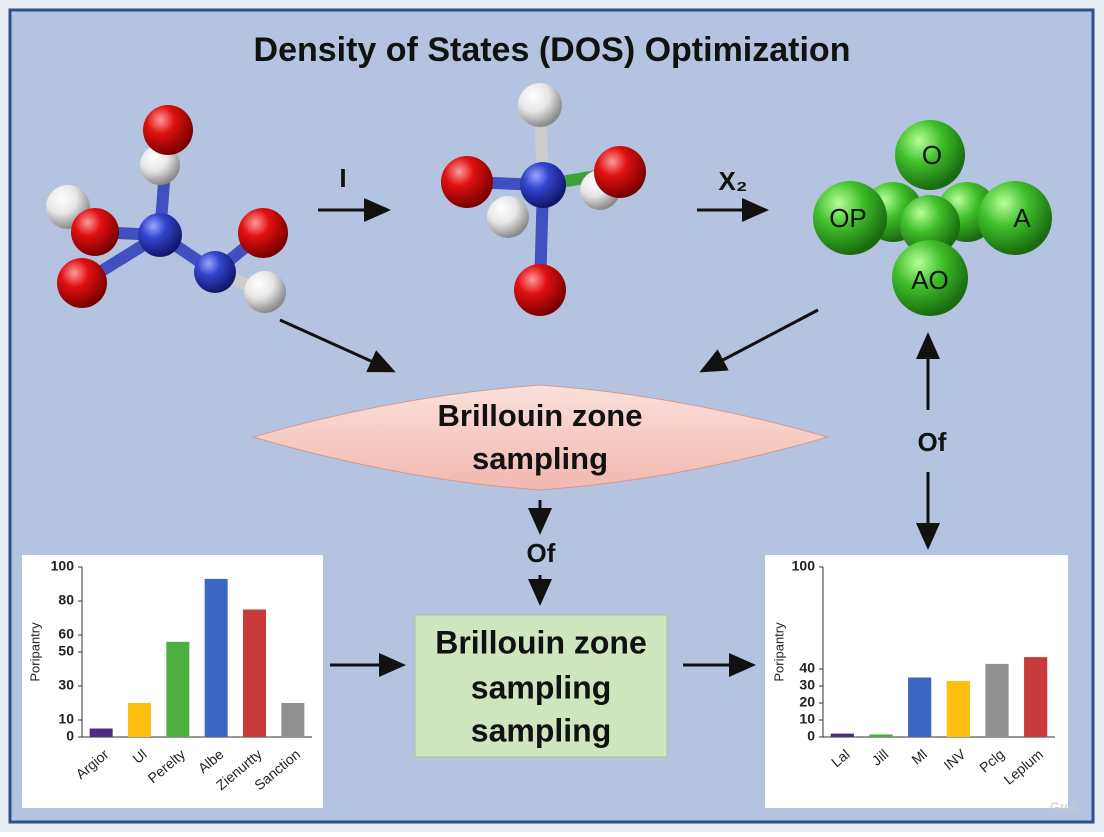  I want to click on title: Density of States (DOS) Optimization, so click(552, 50).